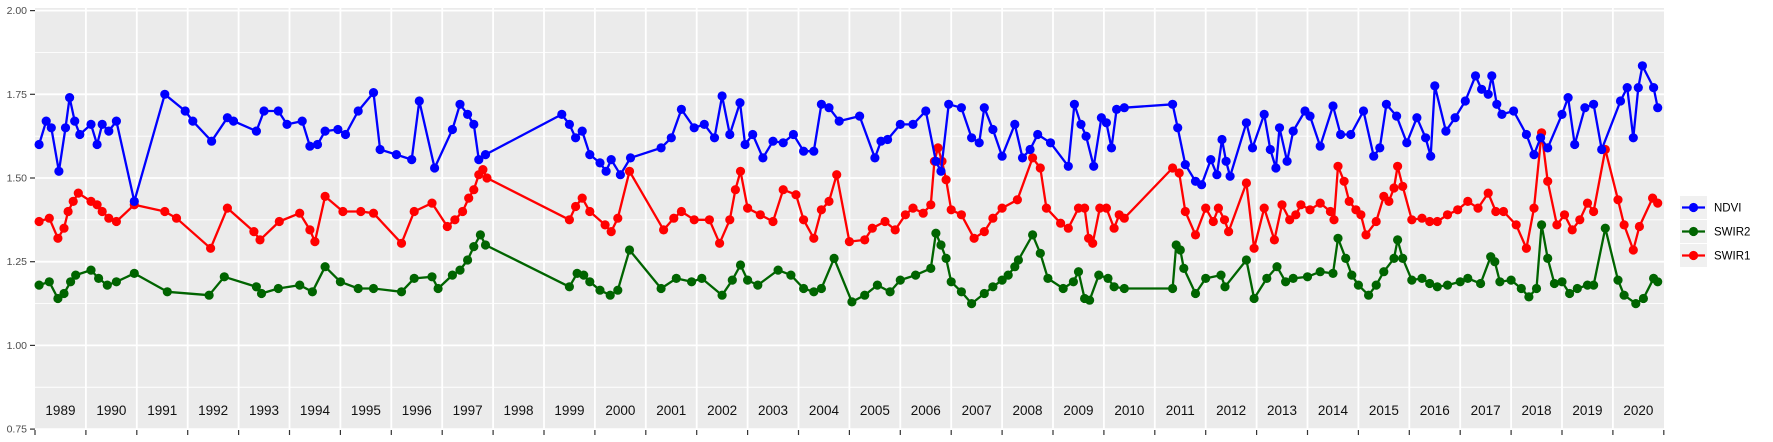 This screenshot has height=442, width=1773. What do you see at coordinates (60, 410) in the screenshot?
I see `x-year-label: 1989` at bounding box center [60, 410].